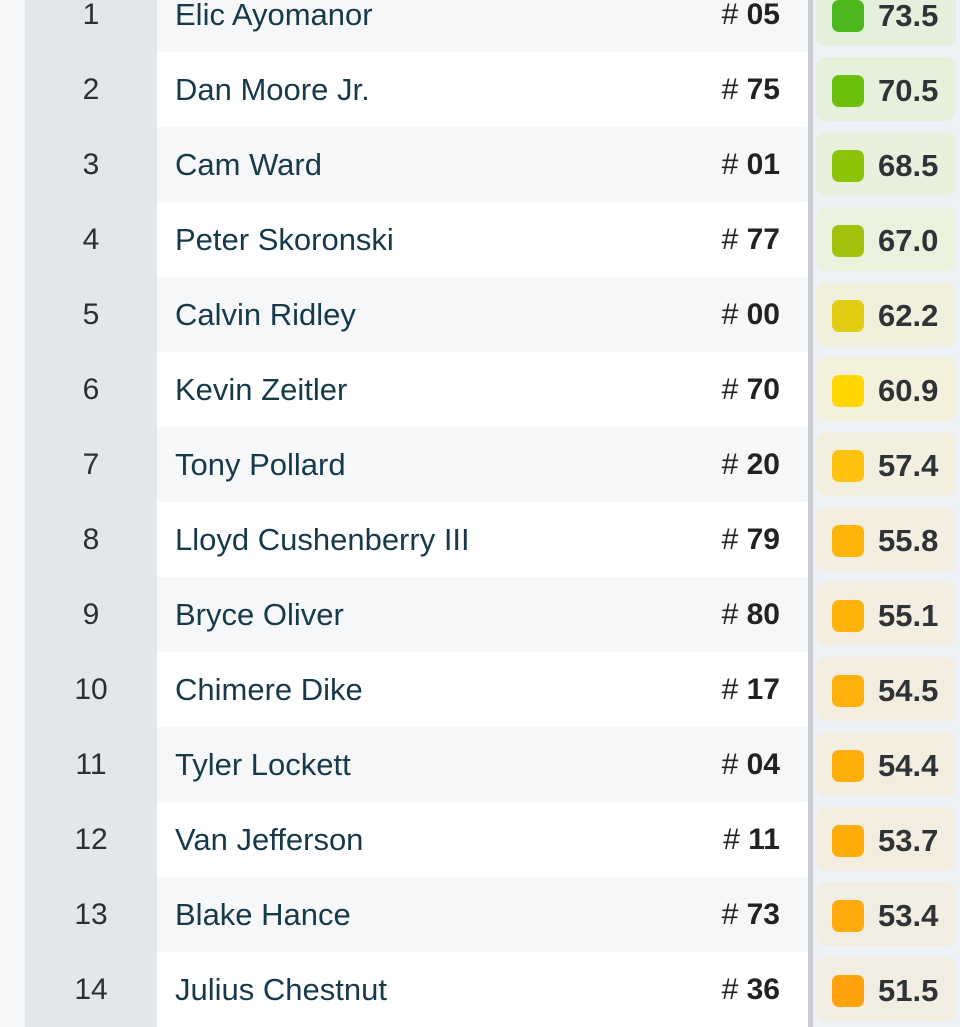 The image size is (960, 1027). I want to click on jersey-number: # 79, so click(751, 539).